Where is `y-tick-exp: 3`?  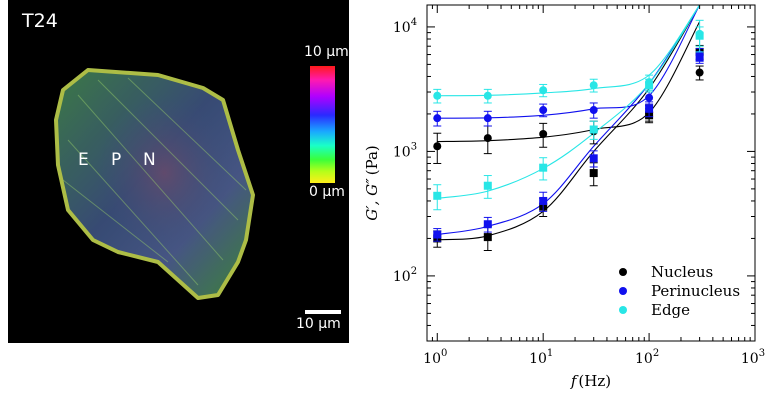 y-tick-exp: 3 is located at coordinates (414, 146).